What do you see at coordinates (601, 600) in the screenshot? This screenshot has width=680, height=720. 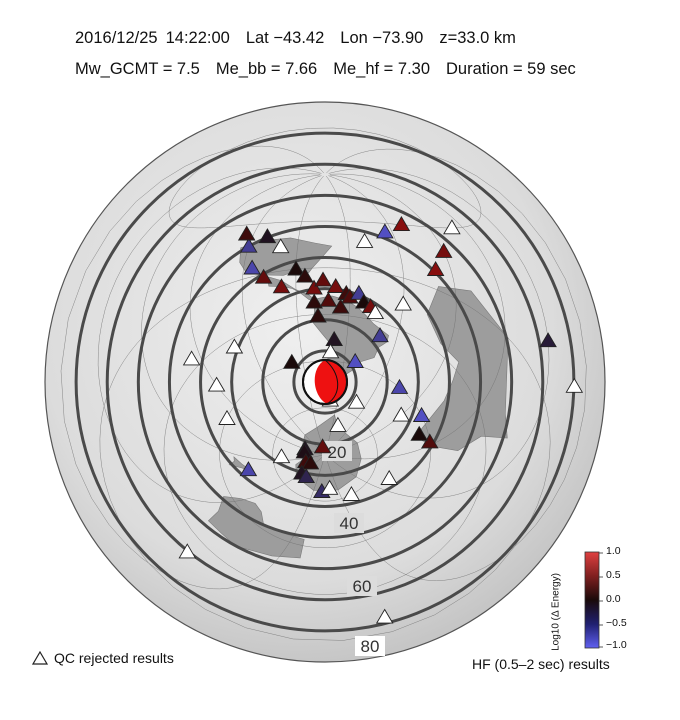 I see `colorbar-ticks` at bounding box center [601, 600].